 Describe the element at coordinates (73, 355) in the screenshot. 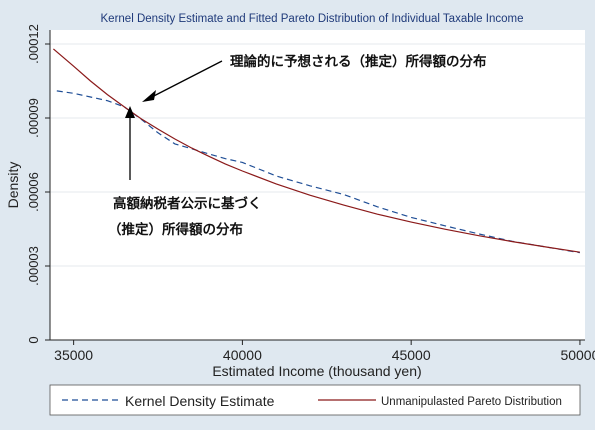

I see `x-tick-label: 35000` at that location.